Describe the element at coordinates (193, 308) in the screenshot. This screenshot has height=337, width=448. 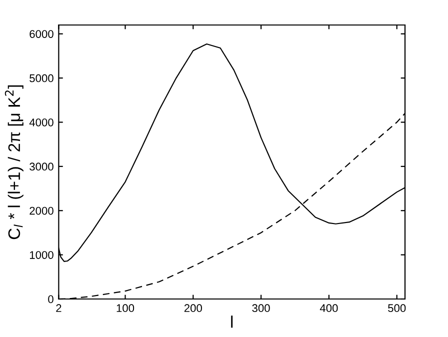
I see `x-tick-label: 200` at that location.